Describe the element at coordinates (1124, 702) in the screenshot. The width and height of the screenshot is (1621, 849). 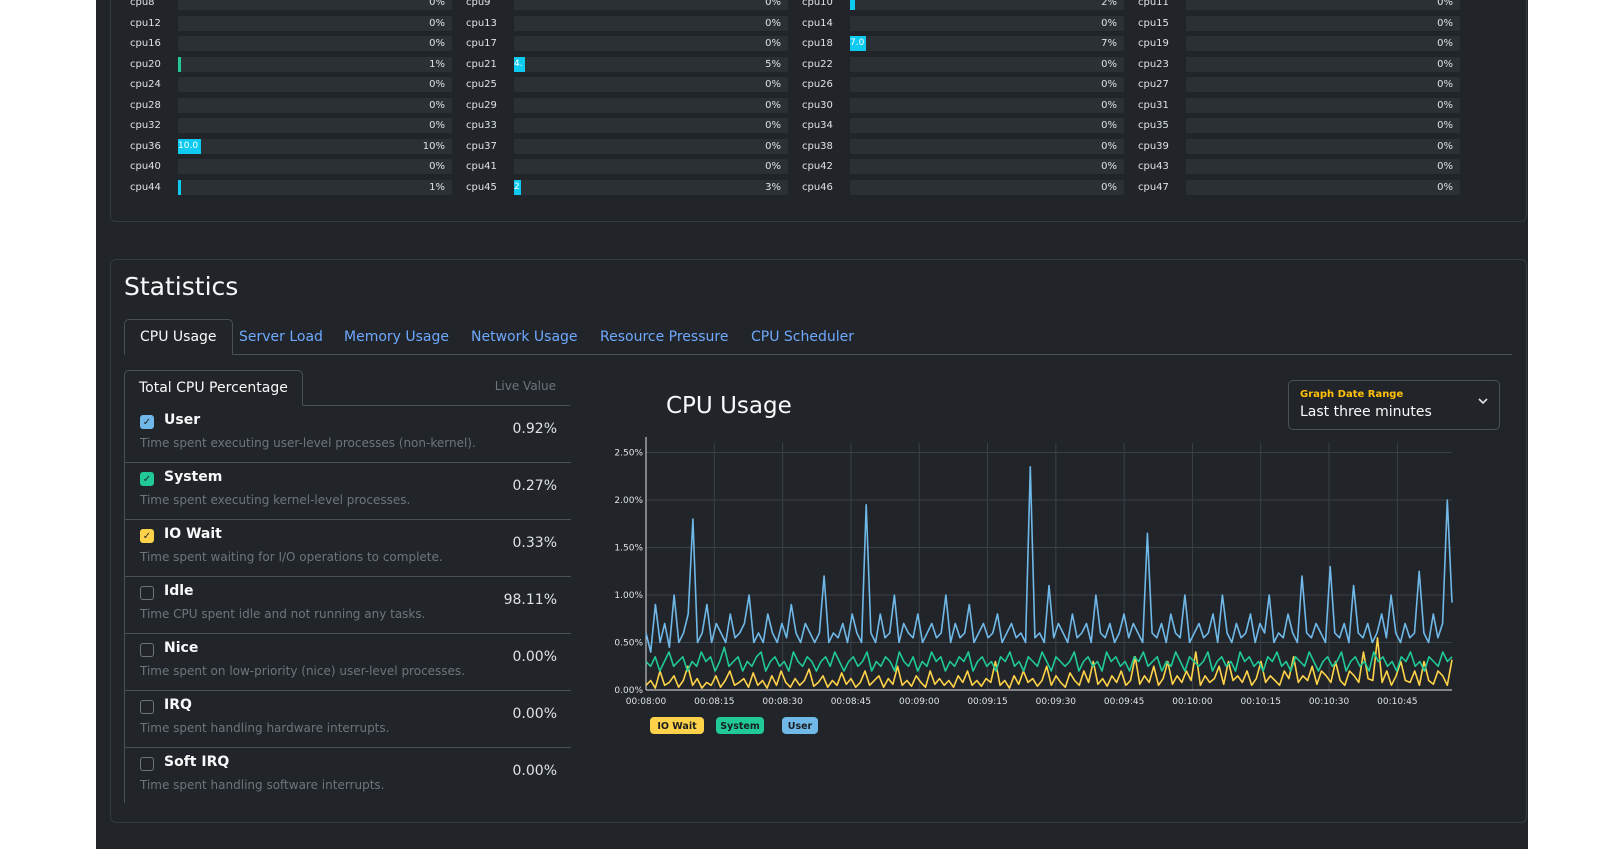
I see `x-tick-label: 00:09:45` at that location.